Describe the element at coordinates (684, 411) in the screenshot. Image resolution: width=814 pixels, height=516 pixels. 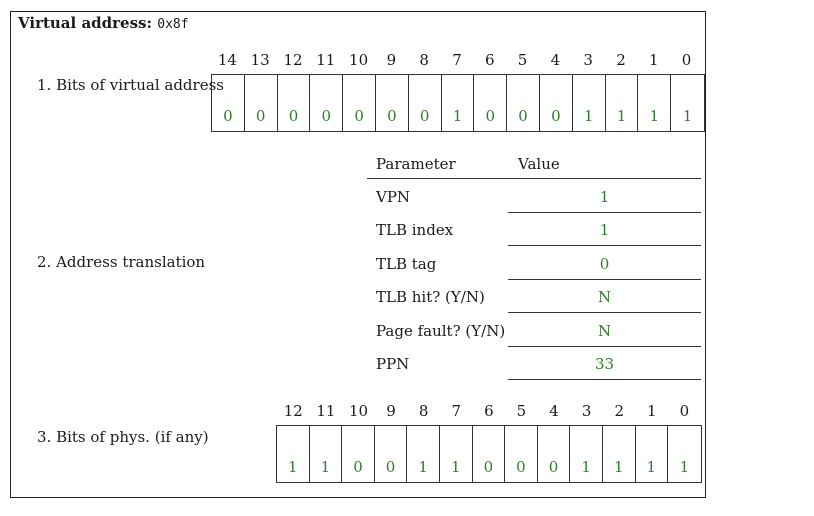
I see `physical-bit-index: 0` at that location.